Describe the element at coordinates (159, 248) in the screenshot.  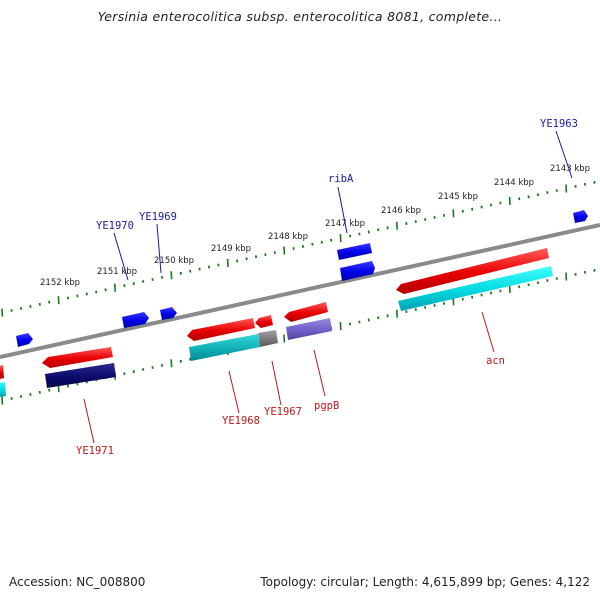
I see `callout-YE1969-line` at that location.